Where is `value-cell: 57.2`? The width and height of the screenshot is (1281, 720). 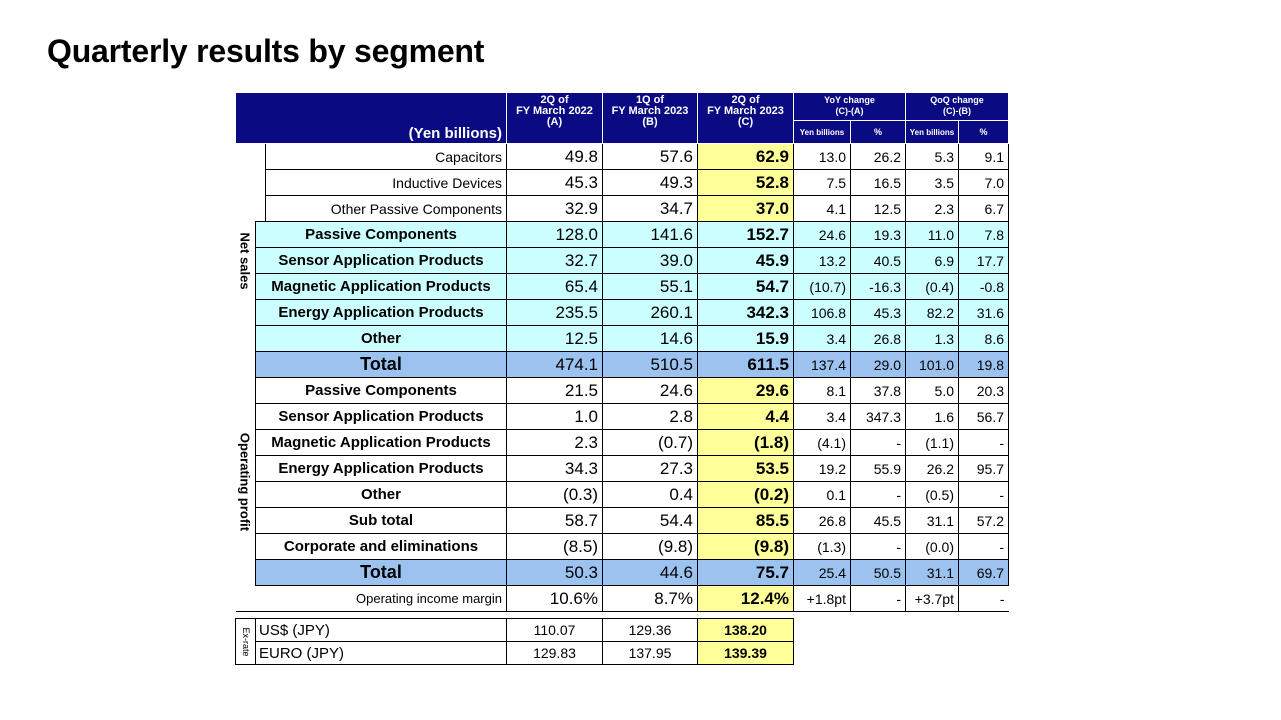 value-cell: 57.2 is located at coordinates (983, 520).